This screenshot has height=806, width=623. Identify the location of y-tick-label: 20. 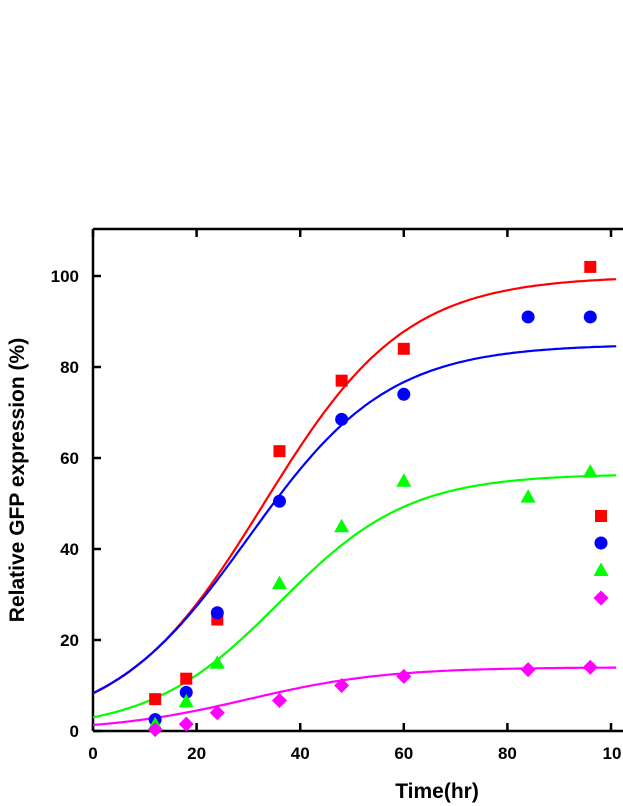
(69, 640).